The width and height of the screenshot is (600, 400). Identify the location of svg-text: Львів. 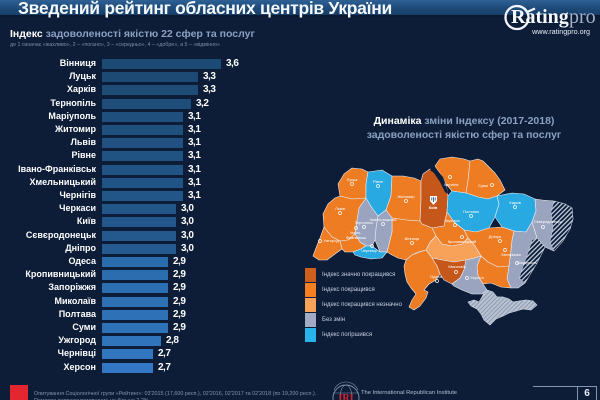
(340, 208).